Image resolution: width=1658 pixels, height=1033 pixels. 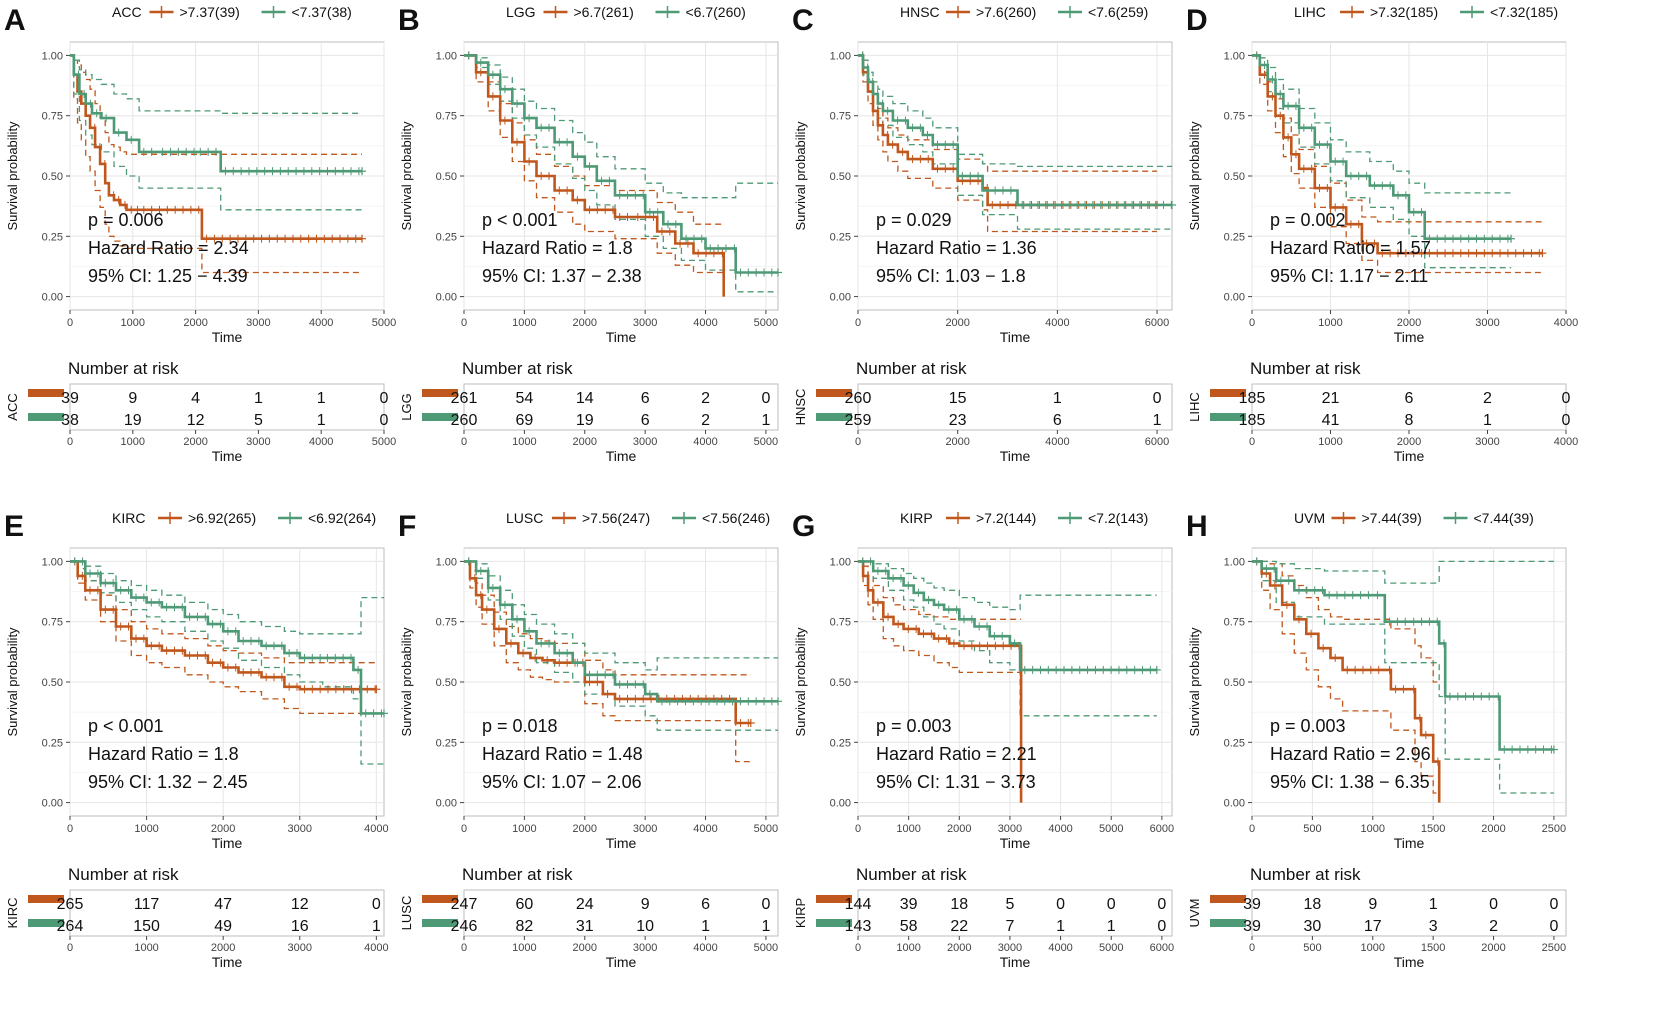 What do you see at coordinates (1554, 829) in the screenshot?
I see `x-tick-label: 2500` at bounding box center [1554, 829].